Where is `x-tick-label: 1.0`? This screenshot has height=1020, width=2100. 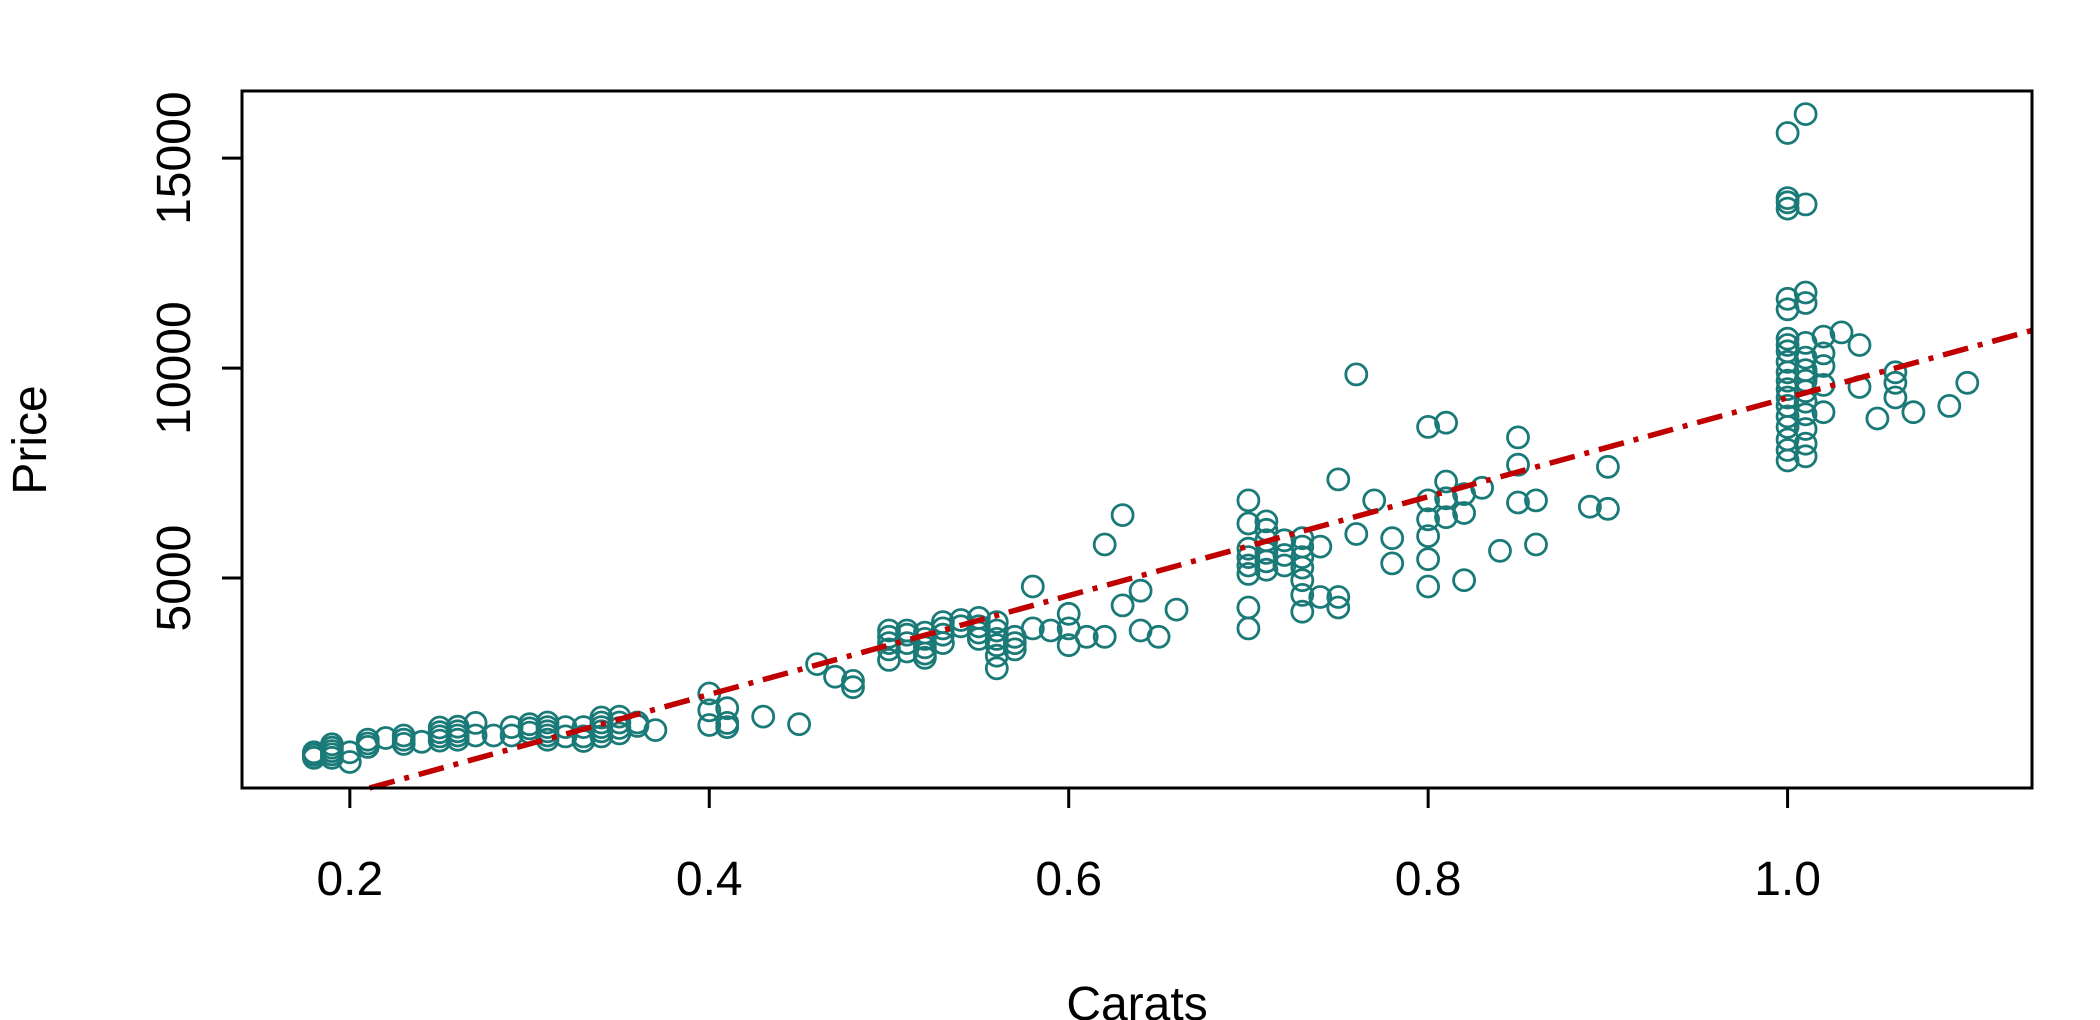 x-tick-label: 1.0 is located at coordinates (1787, 879).